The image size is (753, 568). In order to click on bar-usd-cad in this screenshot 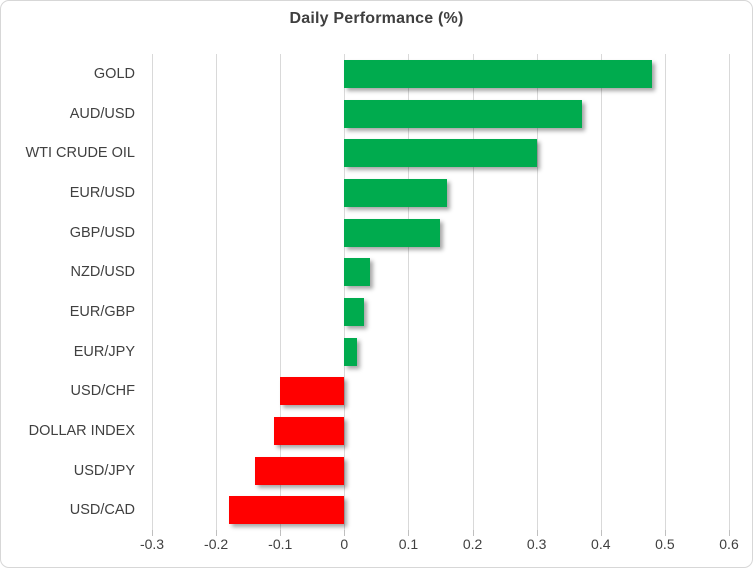, I will do `click(286, 510)`.